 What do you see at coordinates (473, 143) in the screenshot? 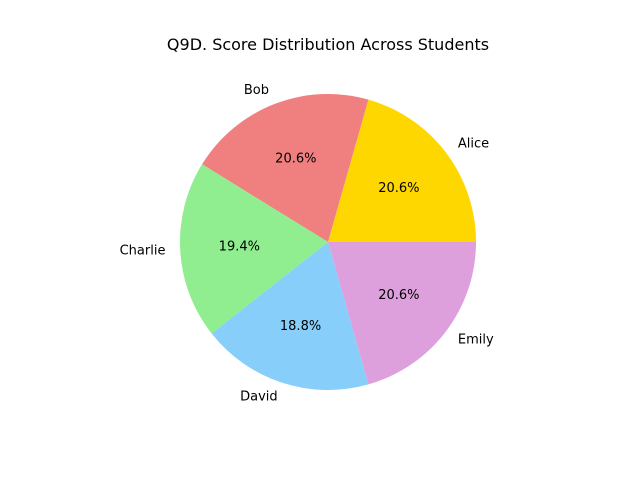
I see `category-label-alice: Alice` at bounding box center [473, 143].